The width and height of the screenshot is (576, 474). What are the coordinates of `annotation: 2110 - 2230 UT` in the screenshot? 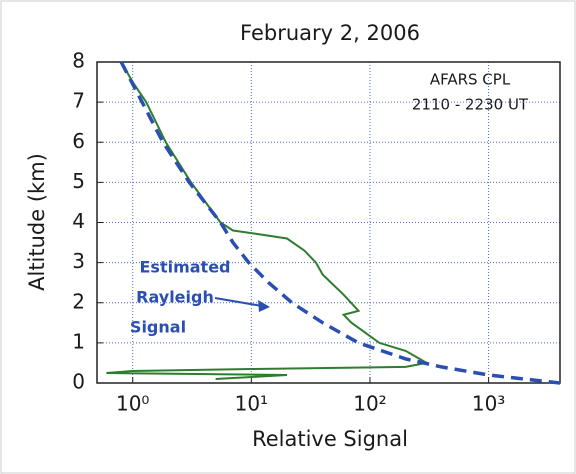 It's located at (470, 105).